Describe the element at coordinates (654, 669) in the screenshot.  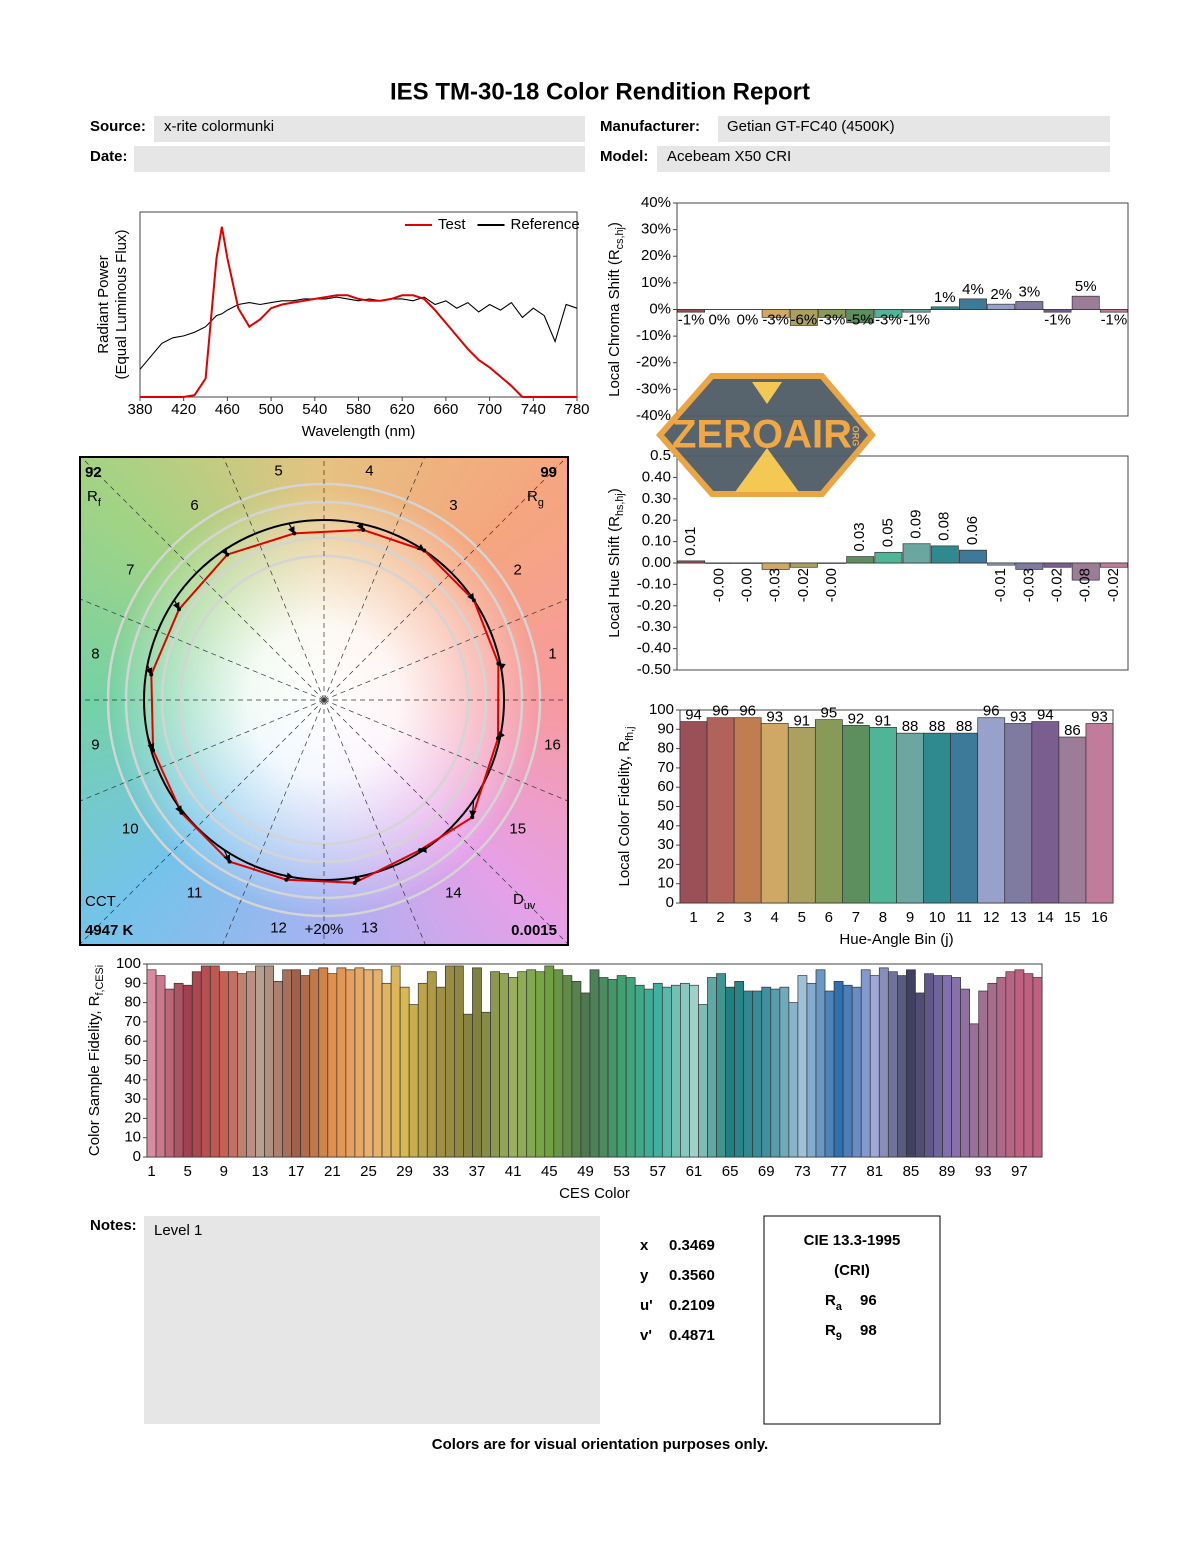
I see `y-tick-label: -0.50` at that location.